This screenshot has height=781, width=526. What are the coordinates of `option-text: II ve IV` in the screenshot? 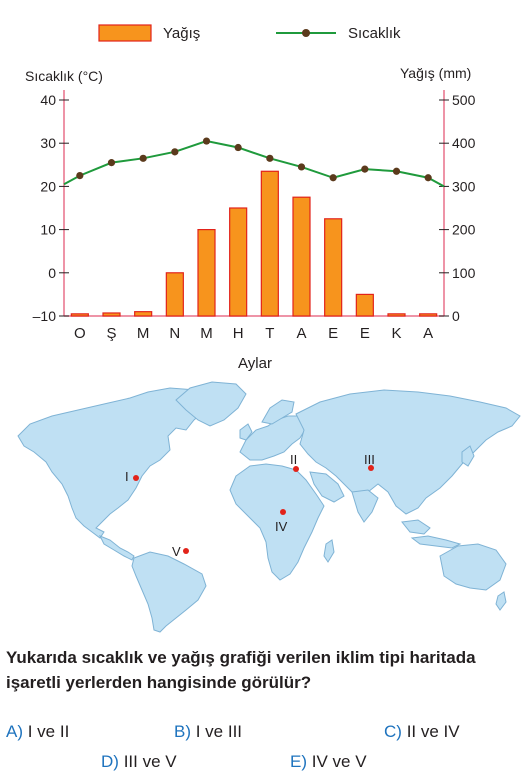 It's located at (433, 731).